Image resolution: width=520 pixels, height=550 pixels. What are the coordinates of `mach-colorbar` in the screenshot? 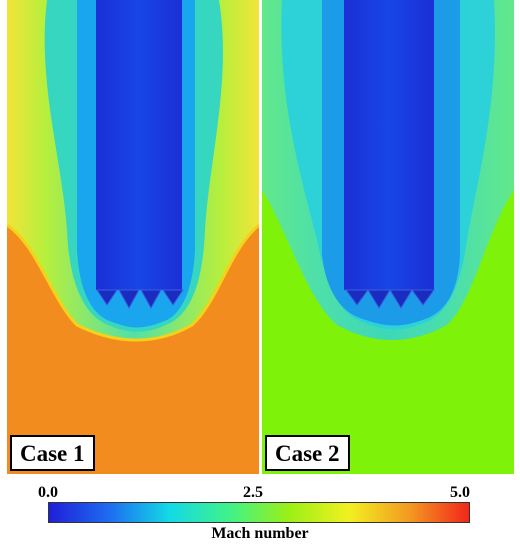 It's located at (259, 512).